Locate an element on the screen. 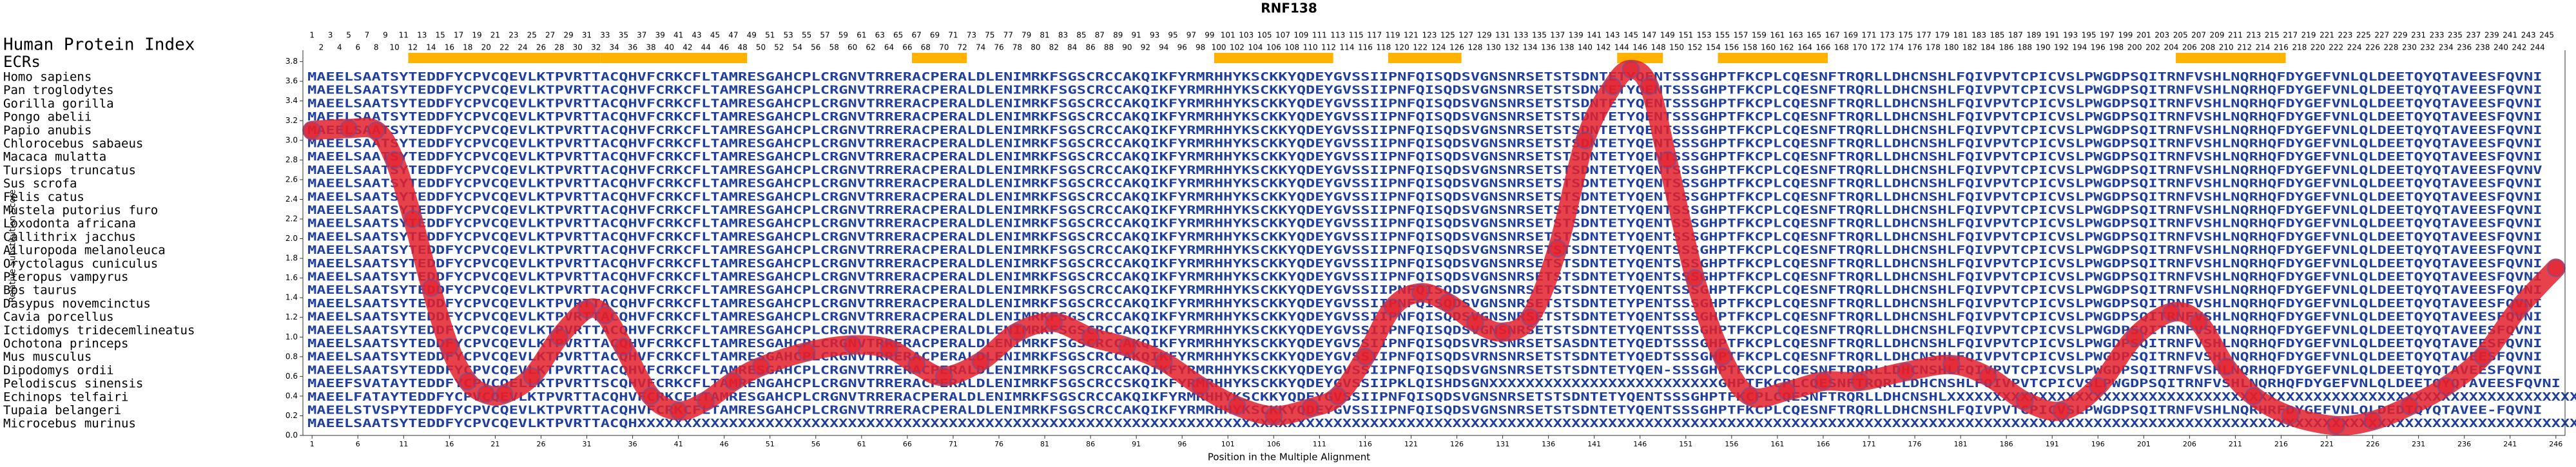 This screenshot has width=2576, height=467. protein-index: 45 is located at coordinates (715, 35).